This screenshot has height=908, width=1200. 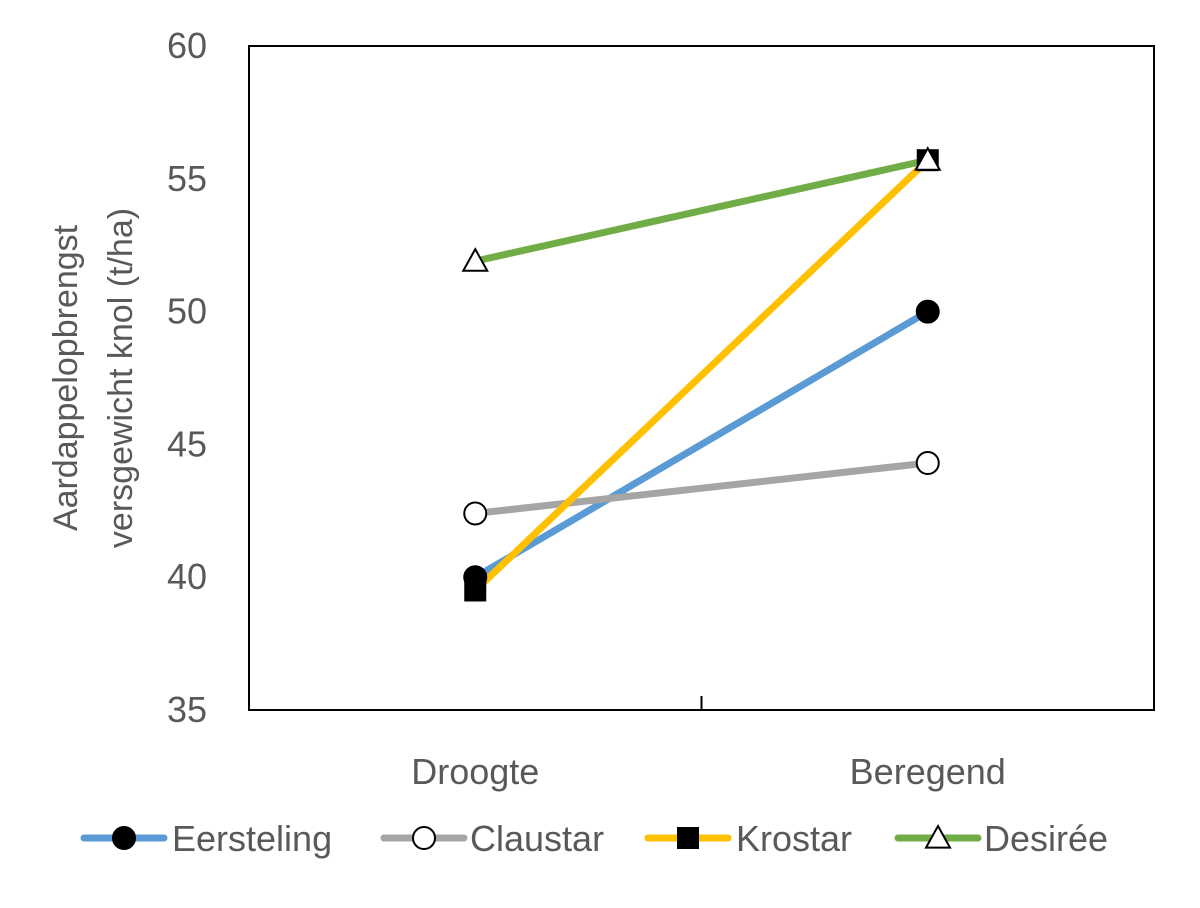 What do you see at coordinates (927, 311) in the screenshot?
I see `data-point-eersteling` at bounding box center [927, 311].